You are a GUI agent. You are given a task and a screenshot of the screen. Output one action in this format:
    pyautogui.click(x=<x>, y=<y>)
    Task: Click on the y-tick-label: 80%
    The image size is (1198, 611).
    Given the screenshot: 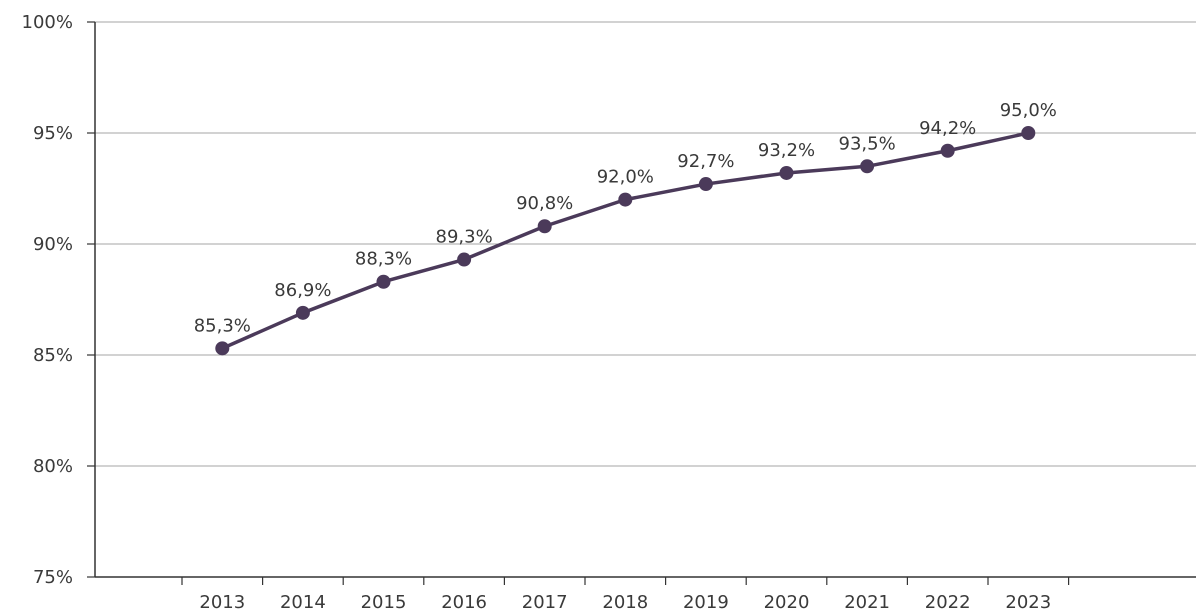 What is the action you would take?
    pyautogui.click(x=53, y=466)
    